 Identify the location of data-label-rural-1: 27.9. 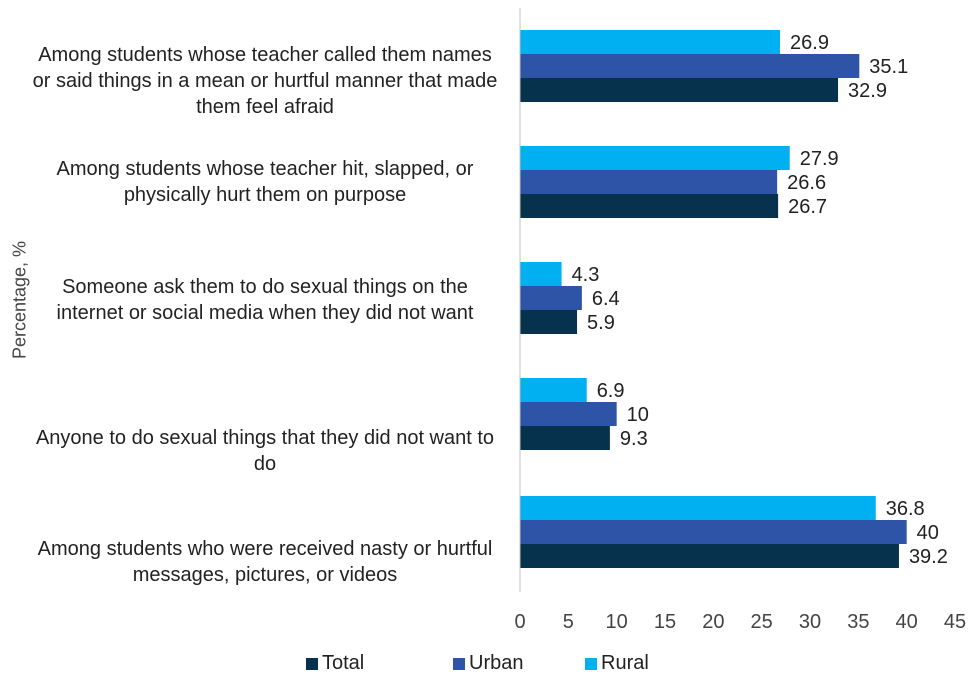
(819, 159).